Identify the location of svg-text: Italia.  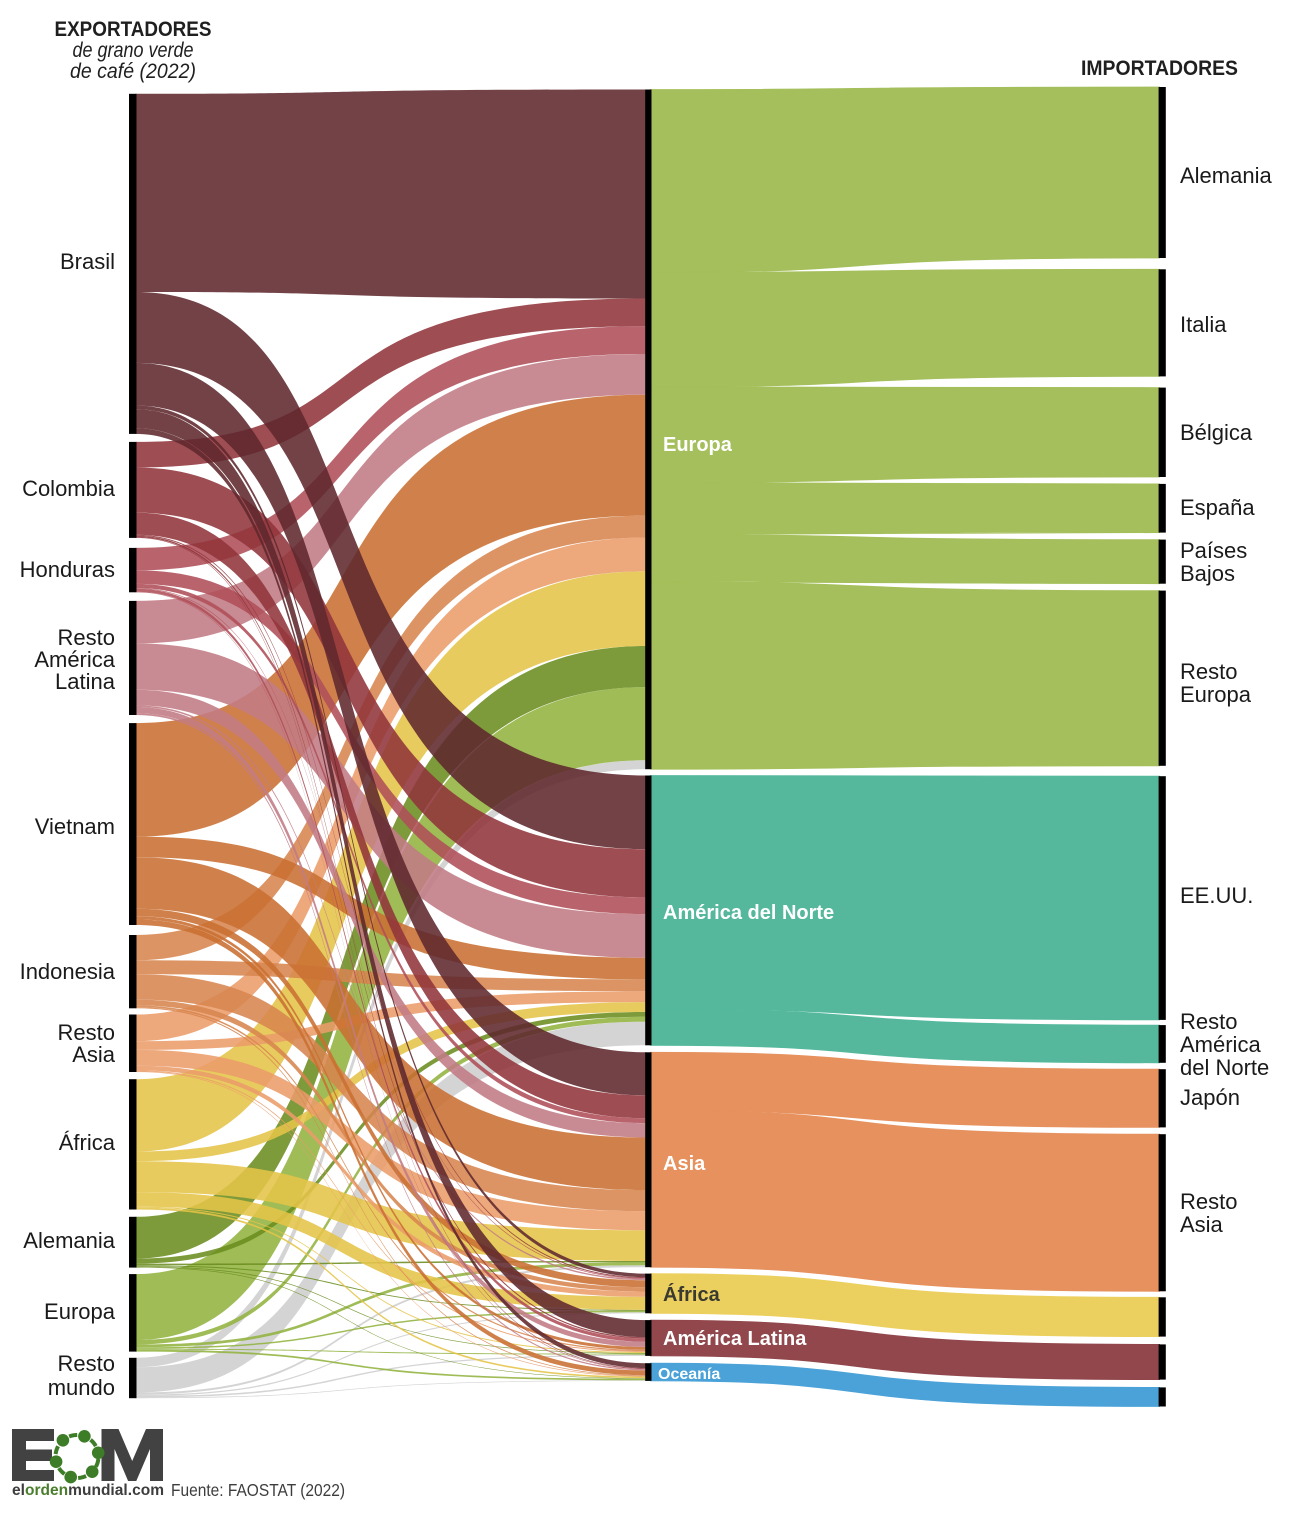
(1203, 324).